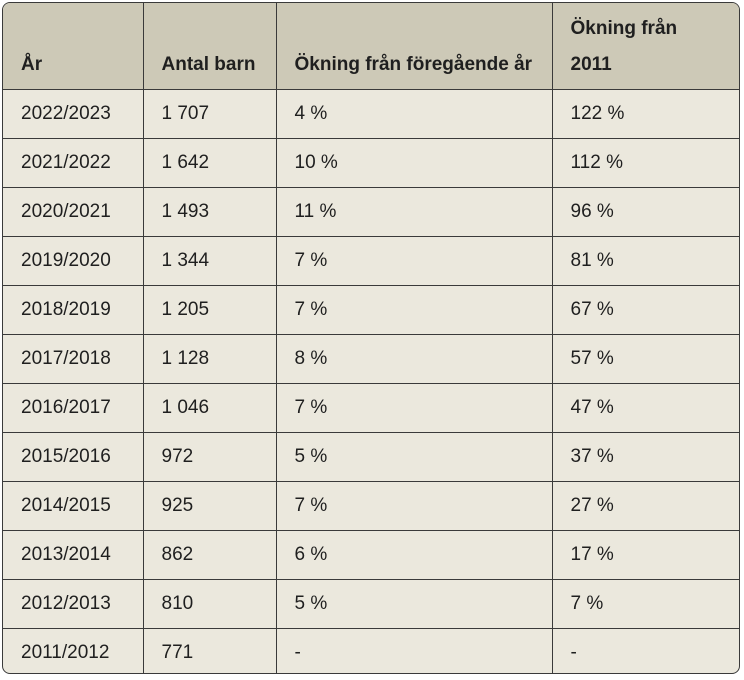  Describe the element at coordinates (645, 212) in the screenshot. I see `cell-increase-since-2011: 96 %` at that location.